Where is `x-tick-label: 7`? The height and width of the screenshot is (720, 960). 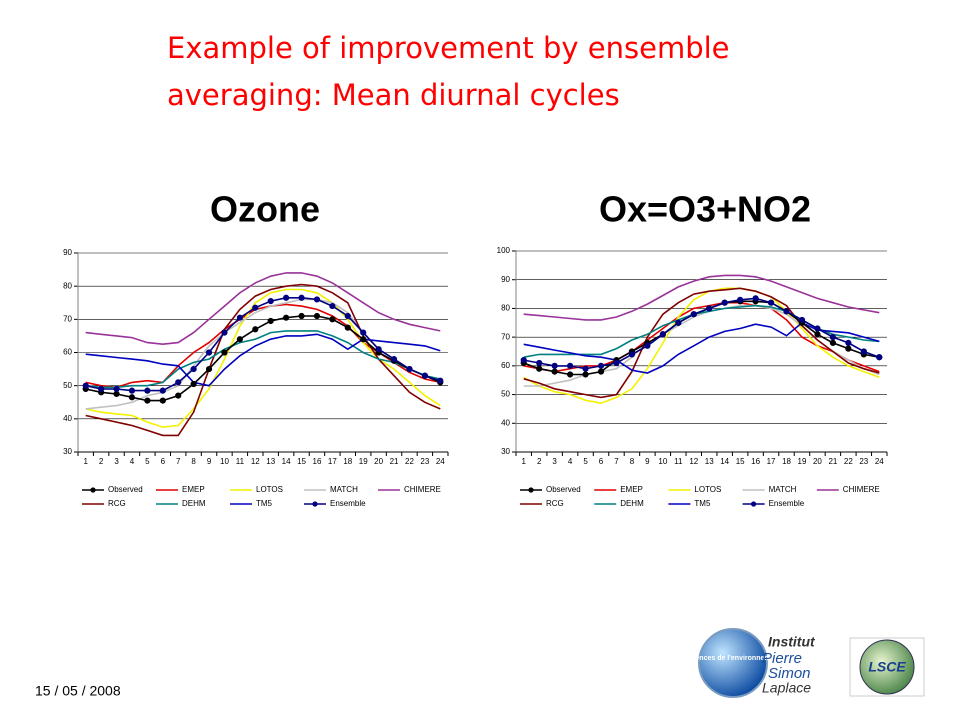 x-tick-label: 7 is located at coordinates (616, 461).